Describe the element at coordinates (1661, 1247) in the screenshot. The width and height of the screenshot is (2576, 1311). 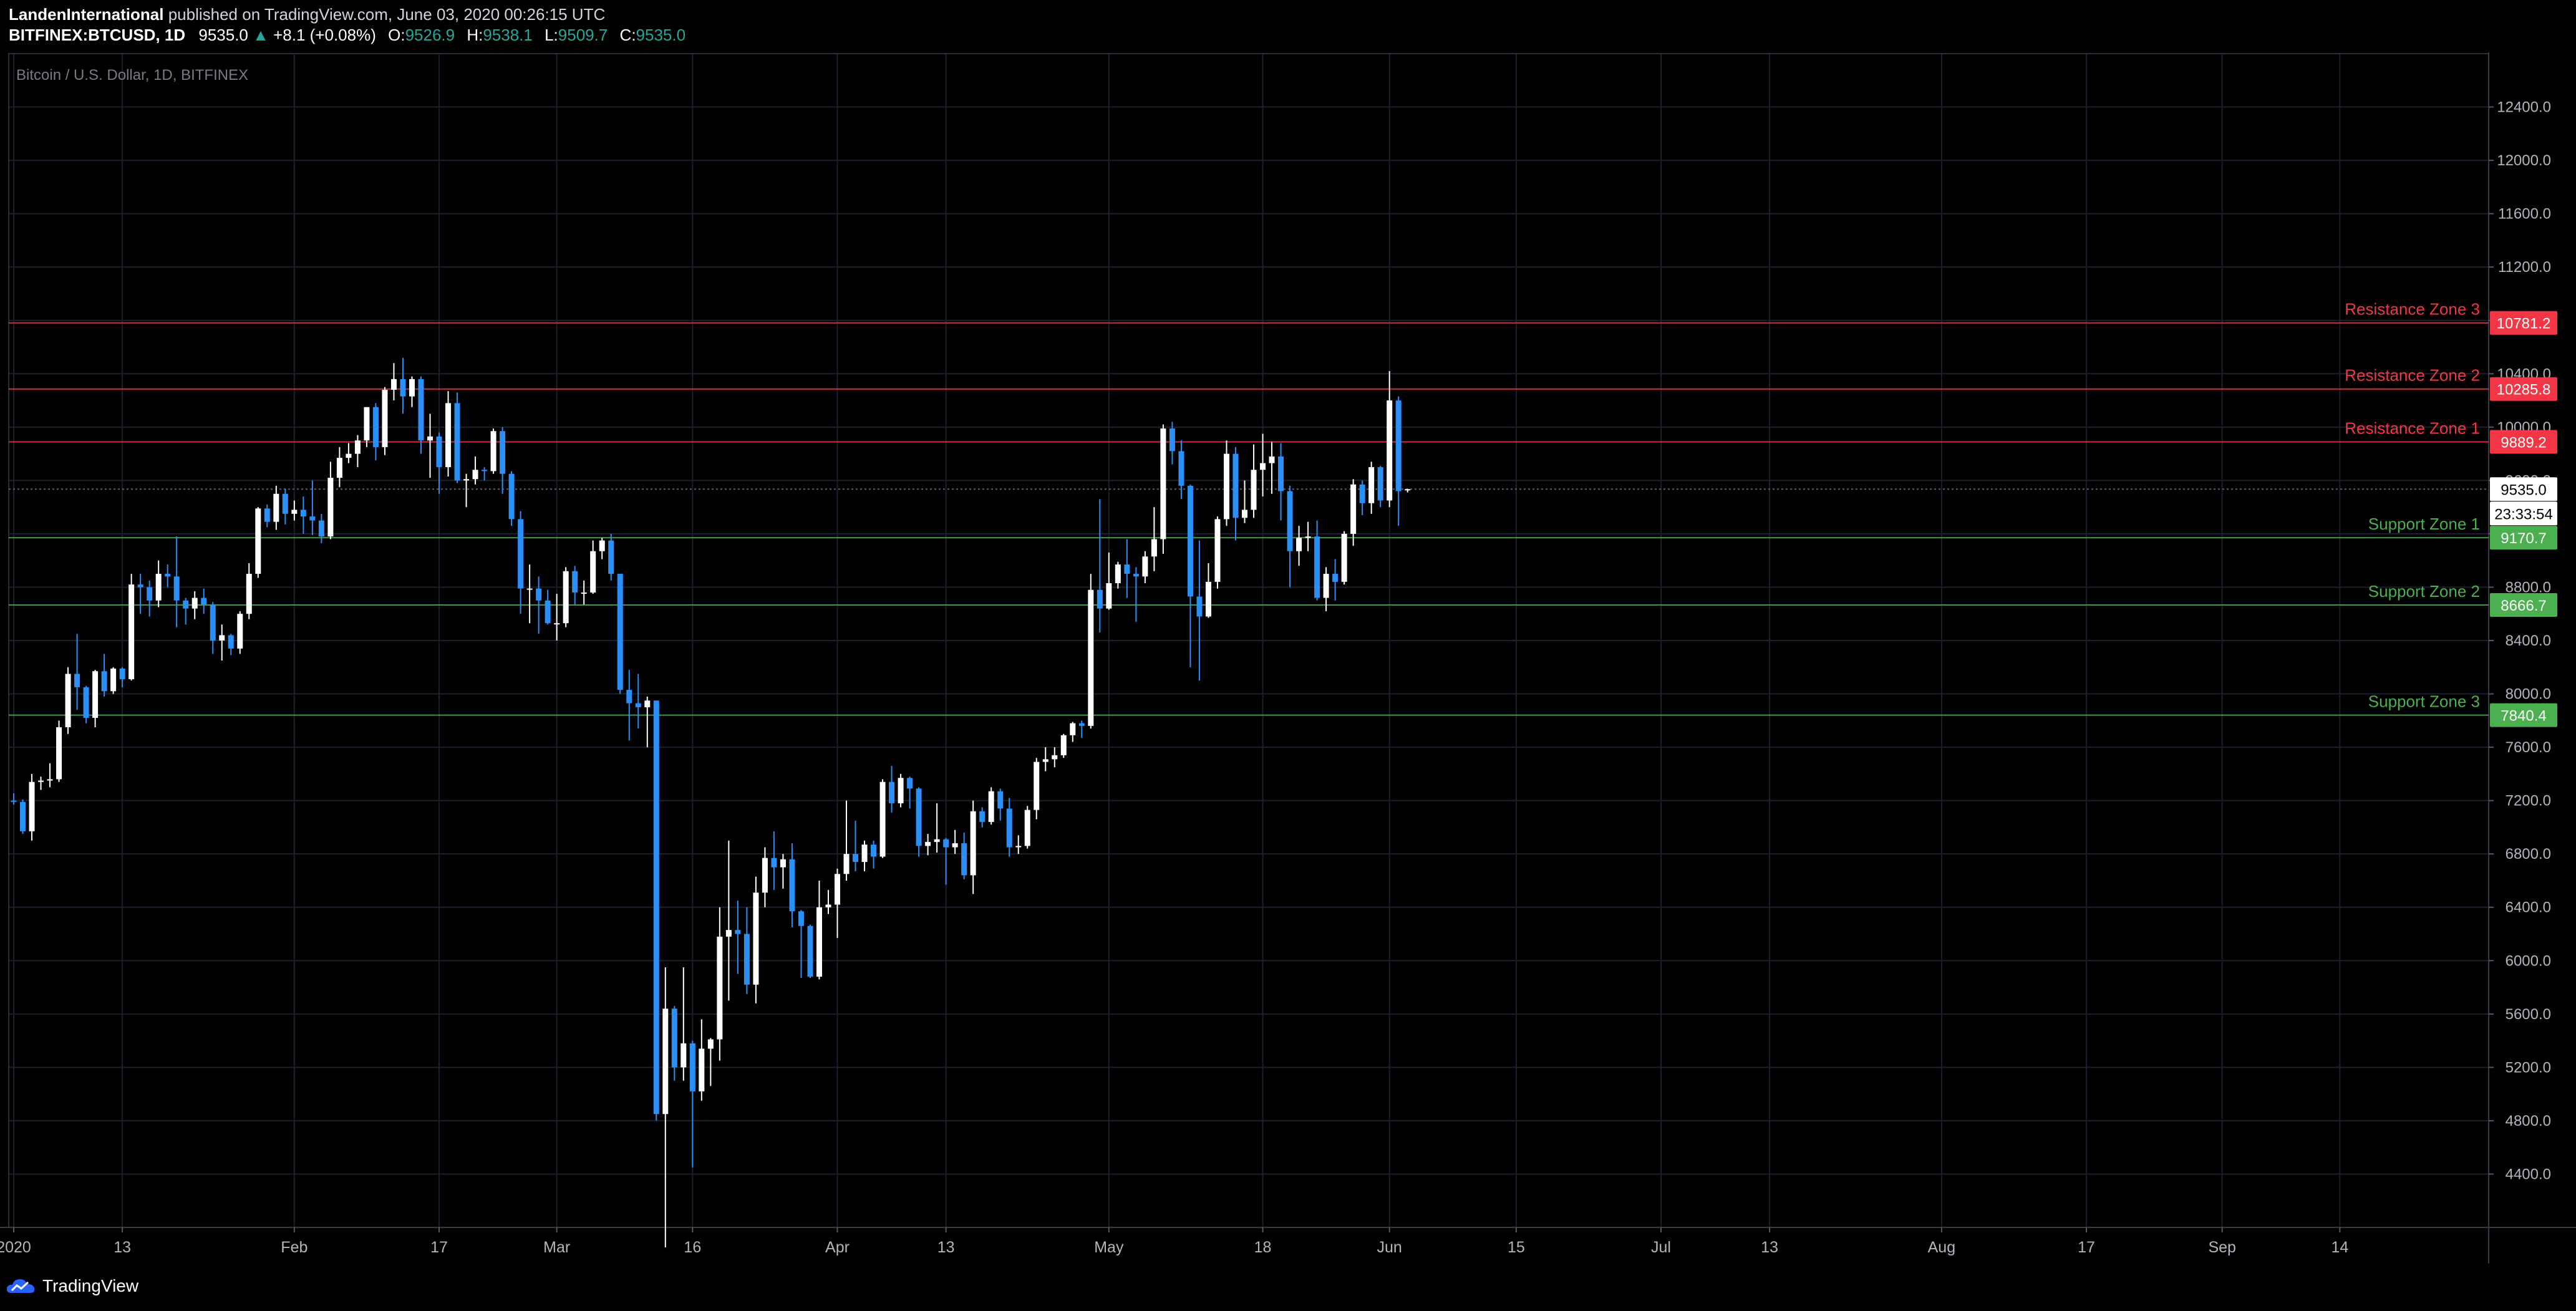
I see `time-tick-label: Jul` at that location.